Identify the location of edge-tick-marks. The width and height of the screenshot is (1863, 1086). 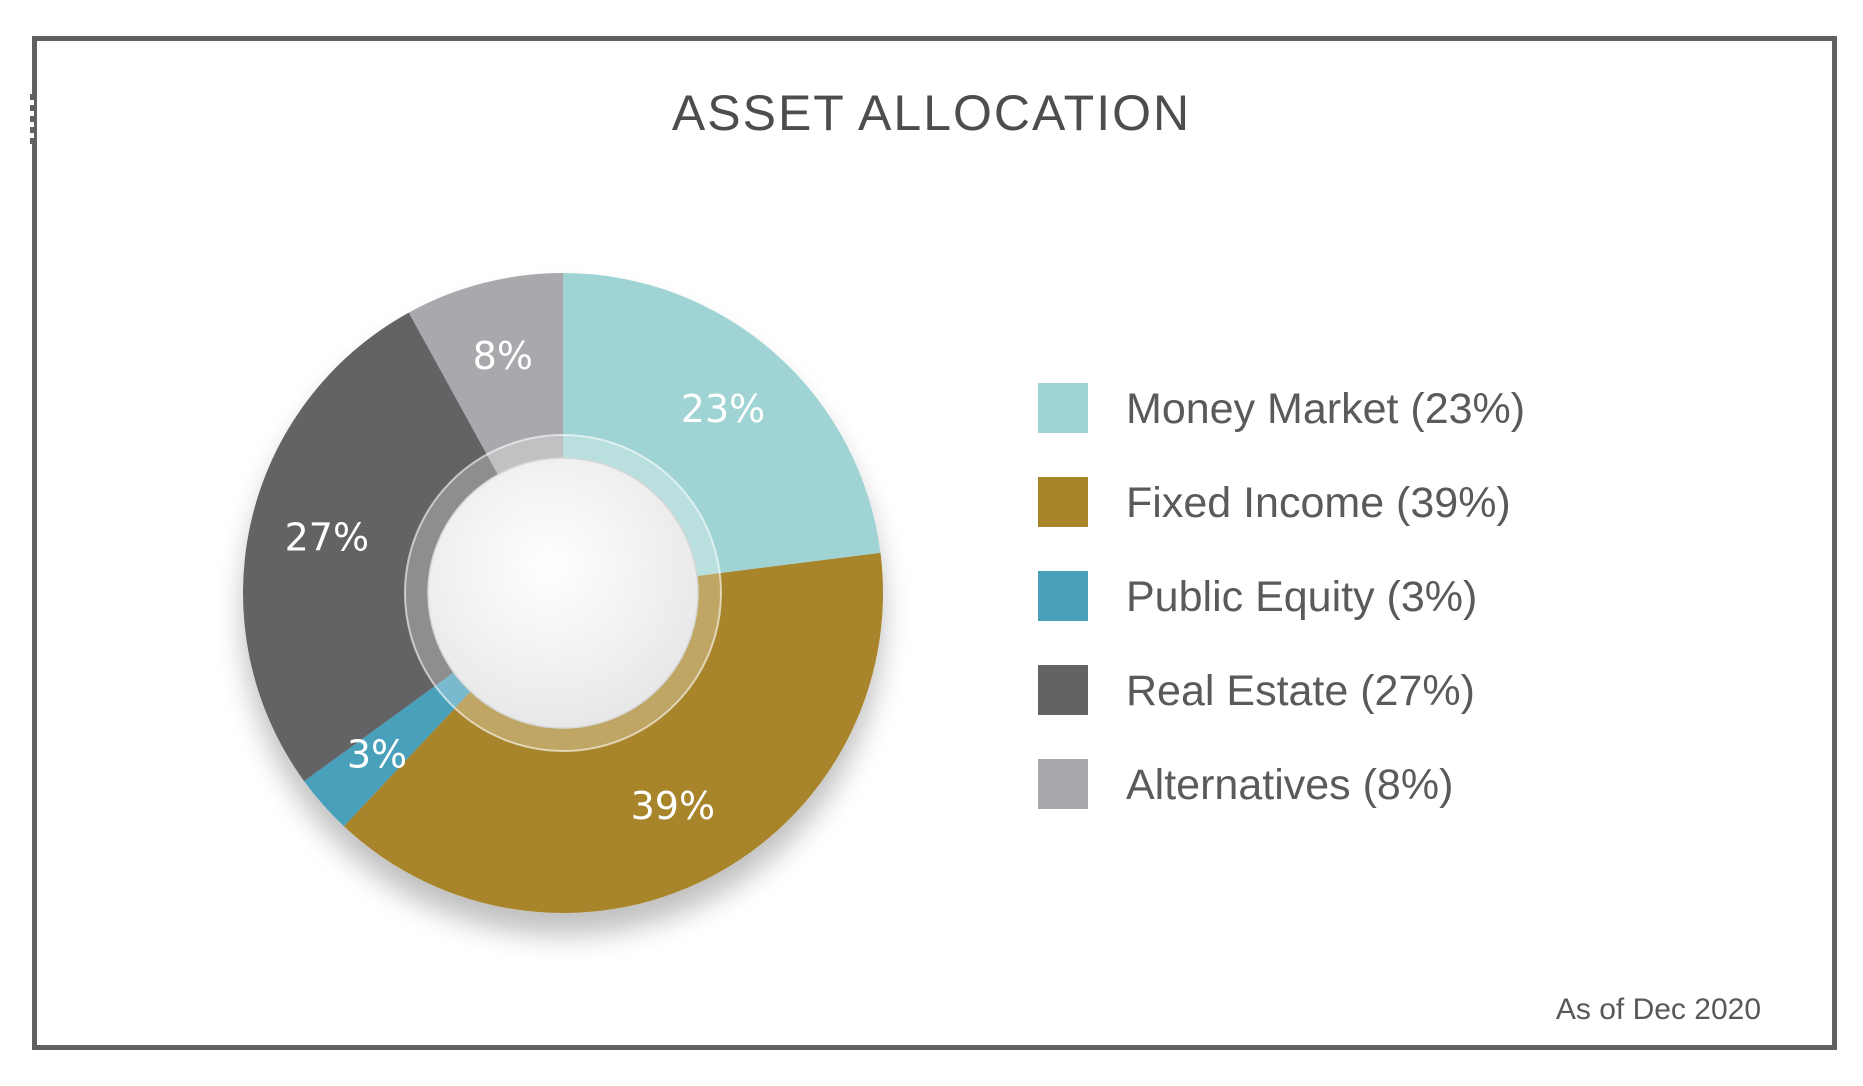
(32, 119).